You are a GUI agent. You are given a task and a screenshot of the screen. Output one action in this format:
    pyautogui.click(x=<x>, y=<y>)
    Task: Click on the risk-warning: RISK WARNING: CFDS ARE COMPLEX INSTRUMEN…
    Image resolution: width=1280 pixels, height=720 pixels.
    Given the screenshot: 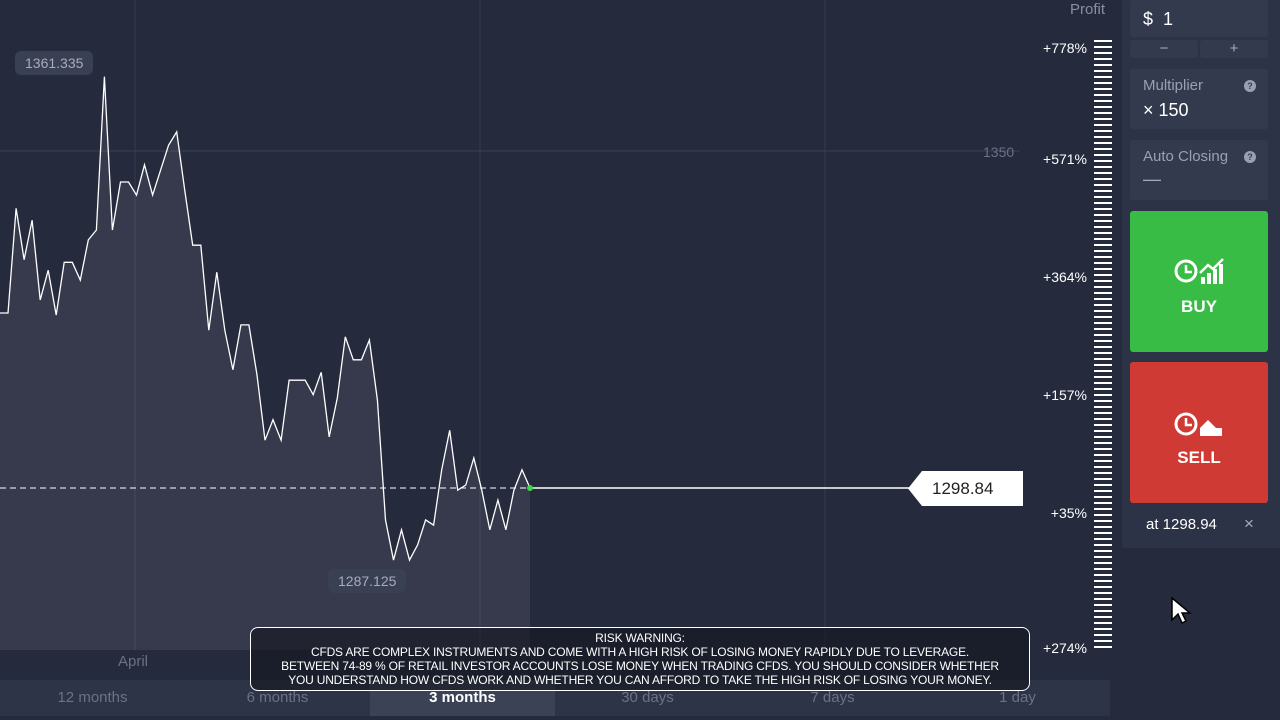 What is the action you would take?
    pyautogui.click(x=640, y=659)
    